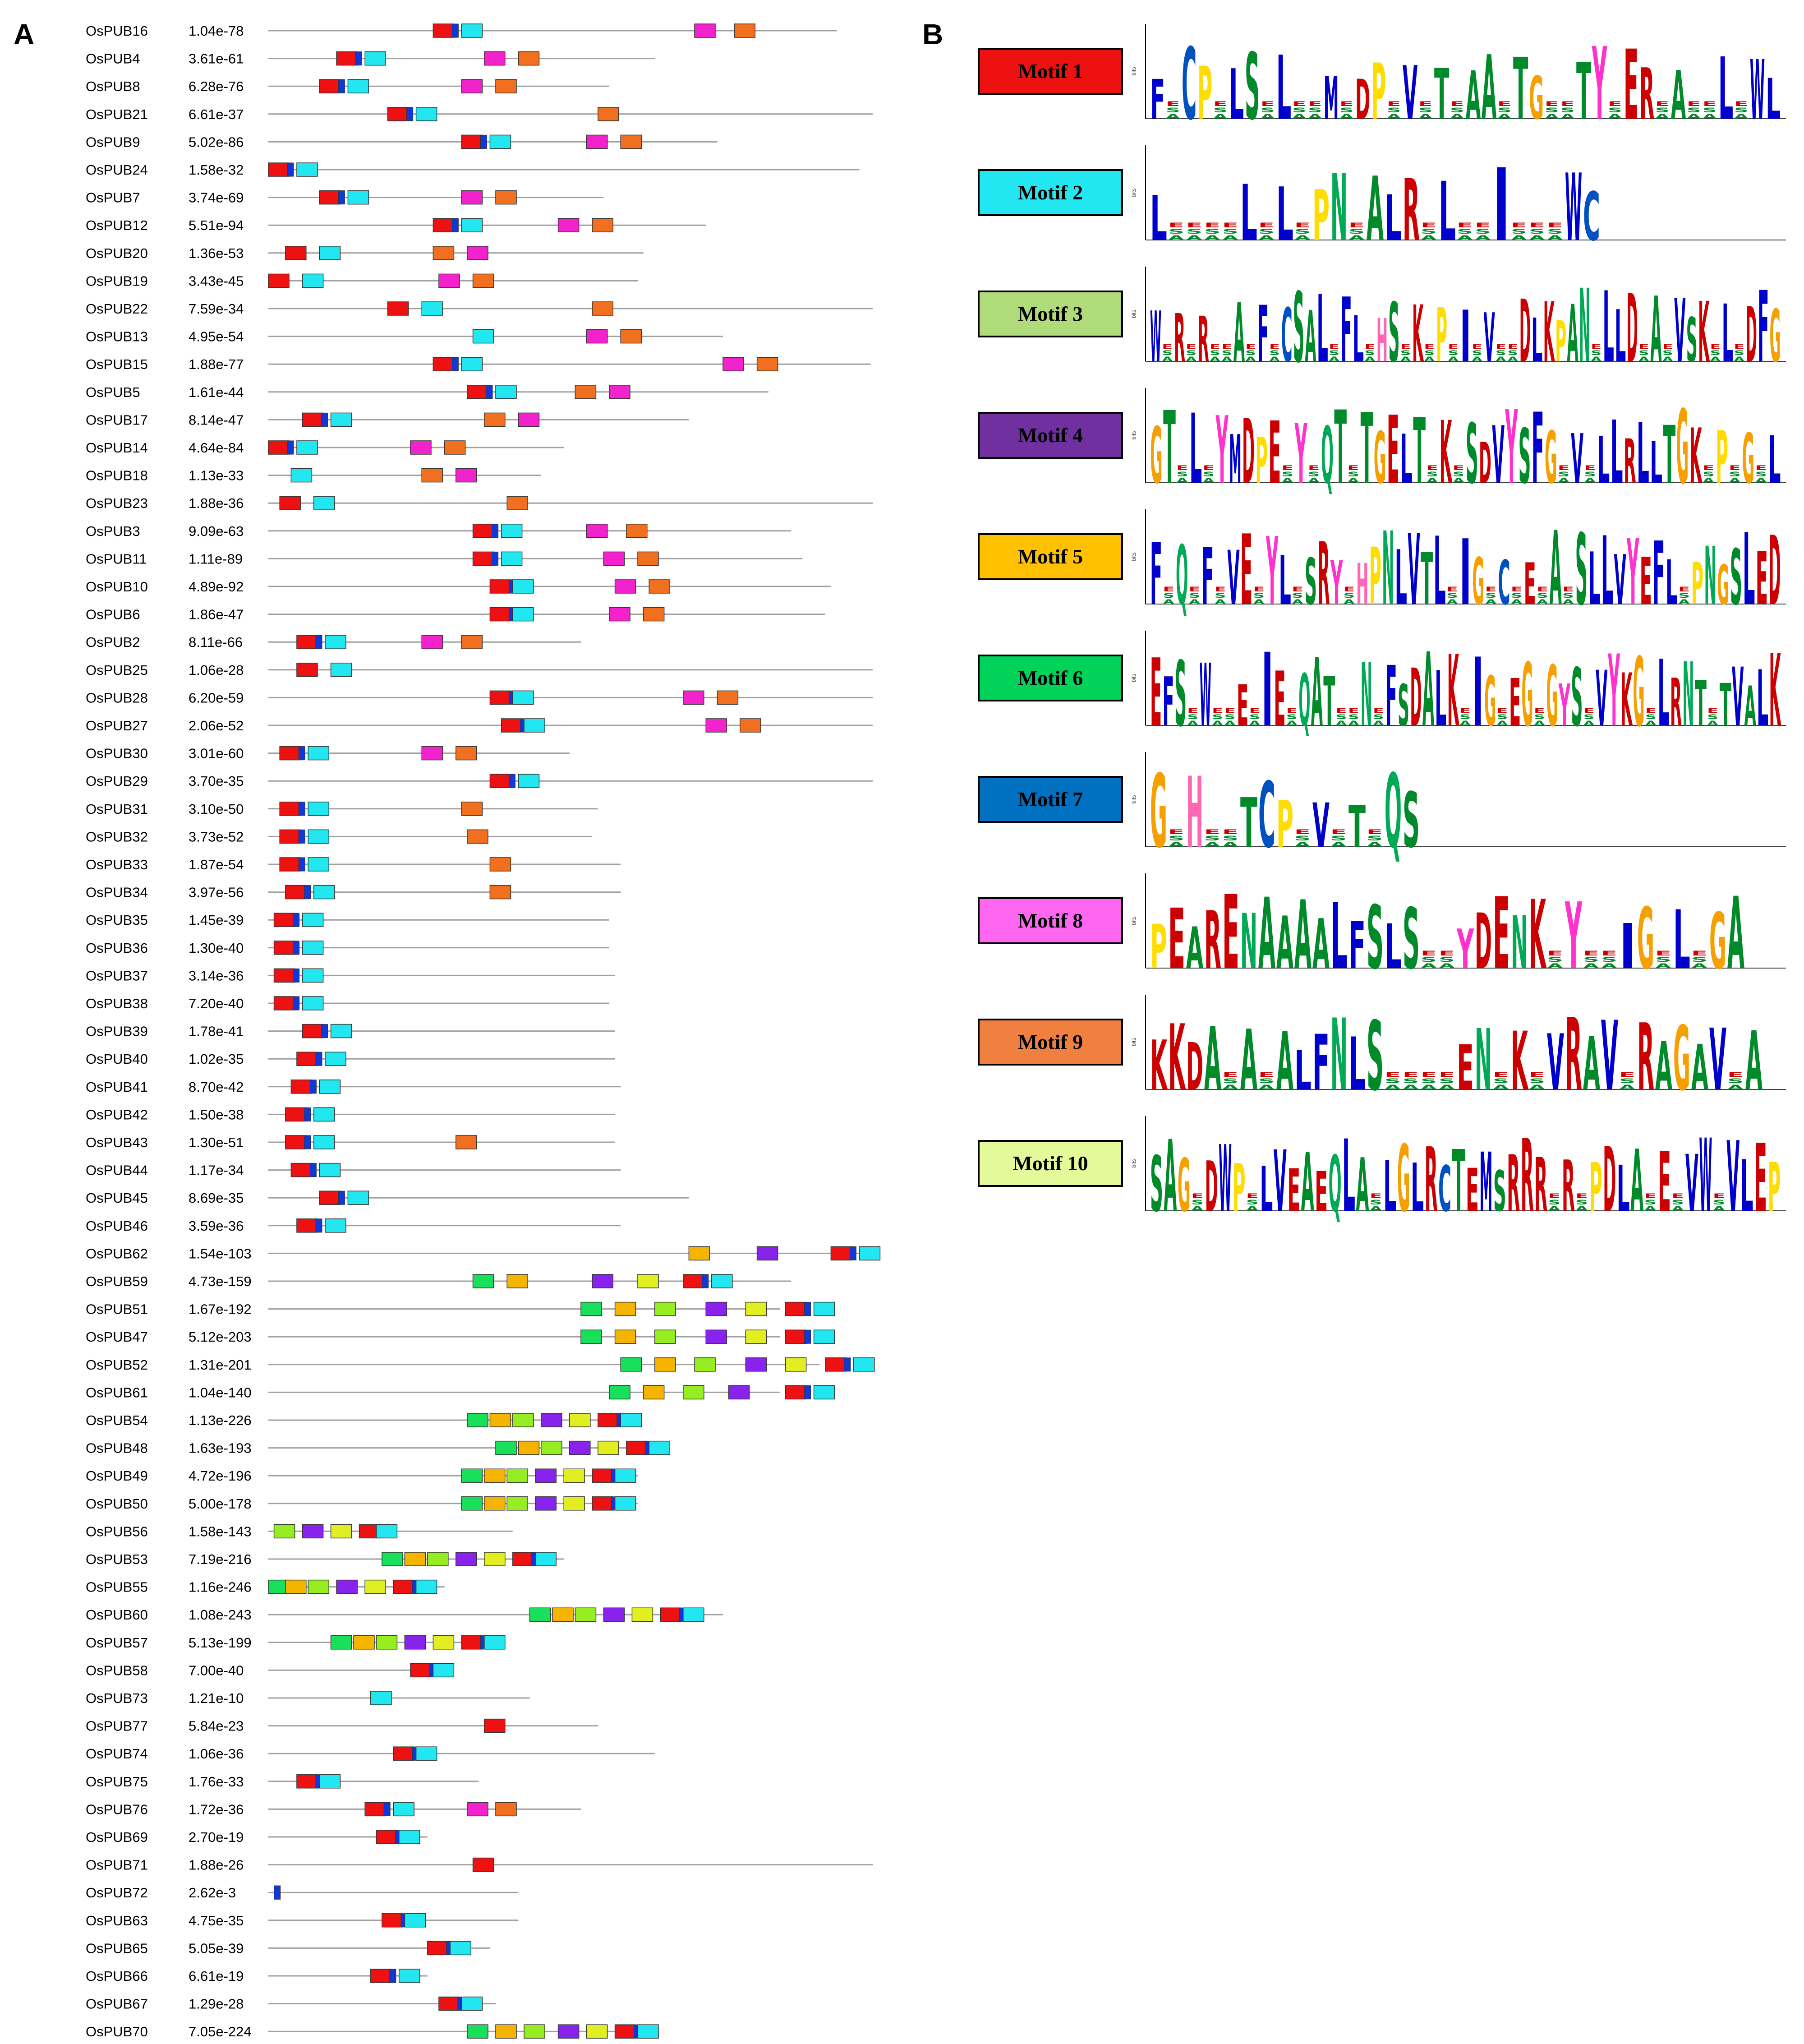 The height and width of the screenshot is (2044, 1804). I want to click on gene-evalue: 1.88e-36, so click(216, 503).